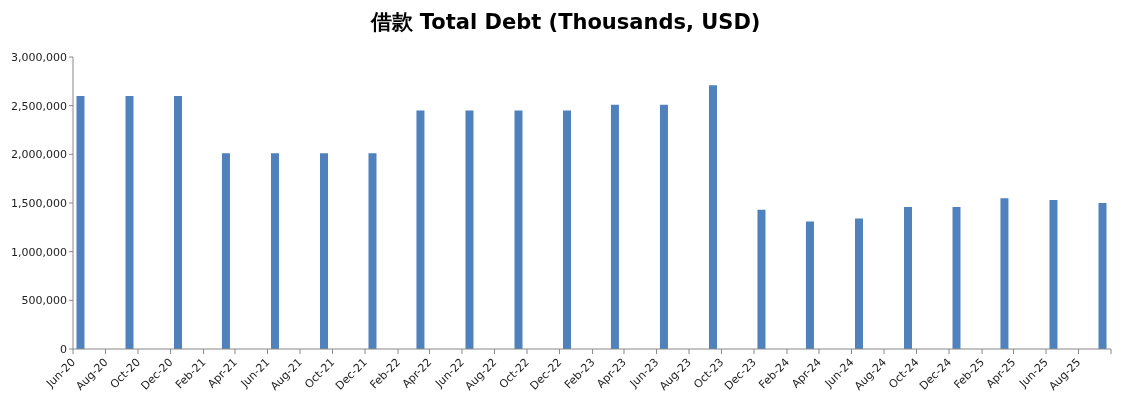 Image resolution: width=1131 pixels, height=399 pixels. What do you see at coordinates (39, 203) in the screenshot?
I see `y-tick-label: 1,500,000` at bounding box center [39, 203].